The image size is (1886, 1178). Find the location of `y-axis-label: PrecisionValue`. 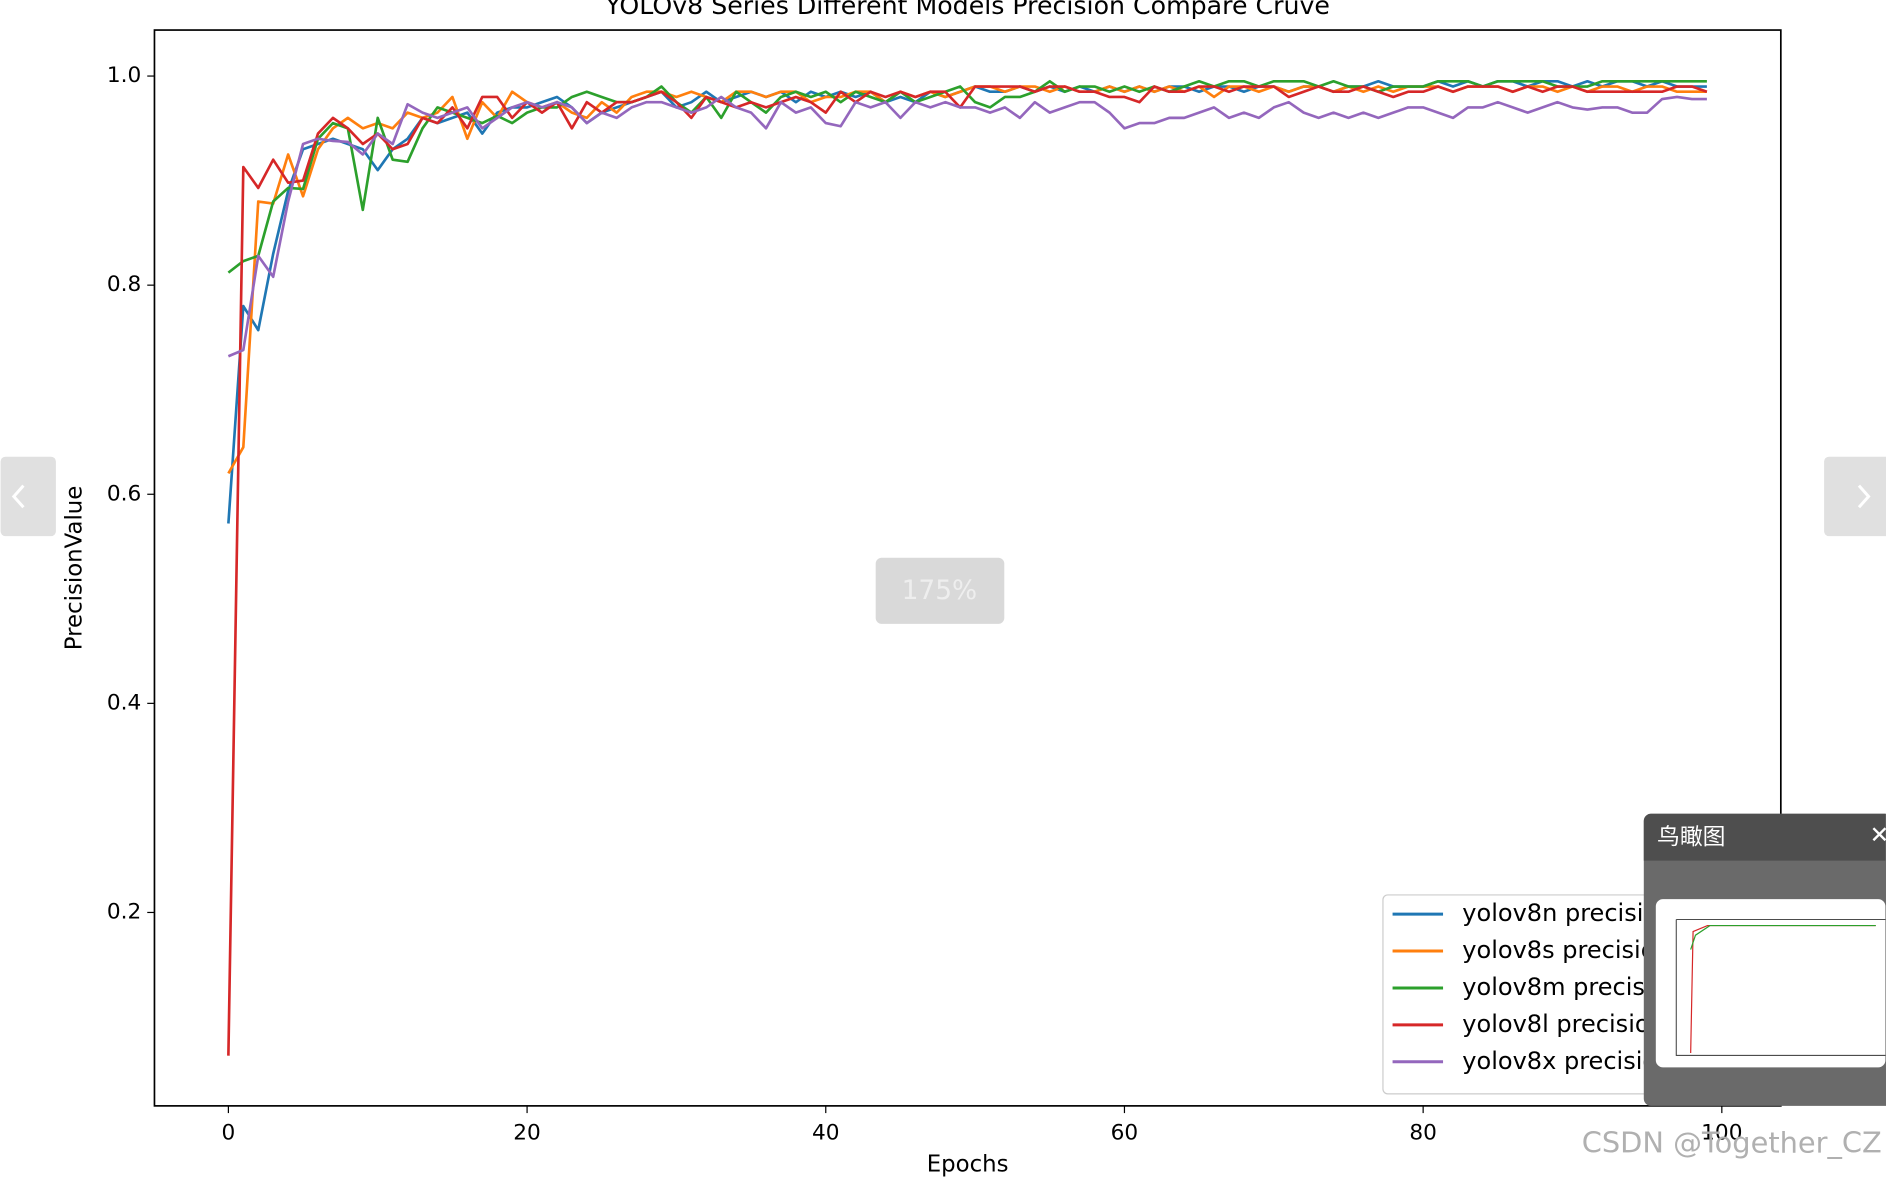

y-axis-label: PrecisionValue is located at coordinates (75, 568).